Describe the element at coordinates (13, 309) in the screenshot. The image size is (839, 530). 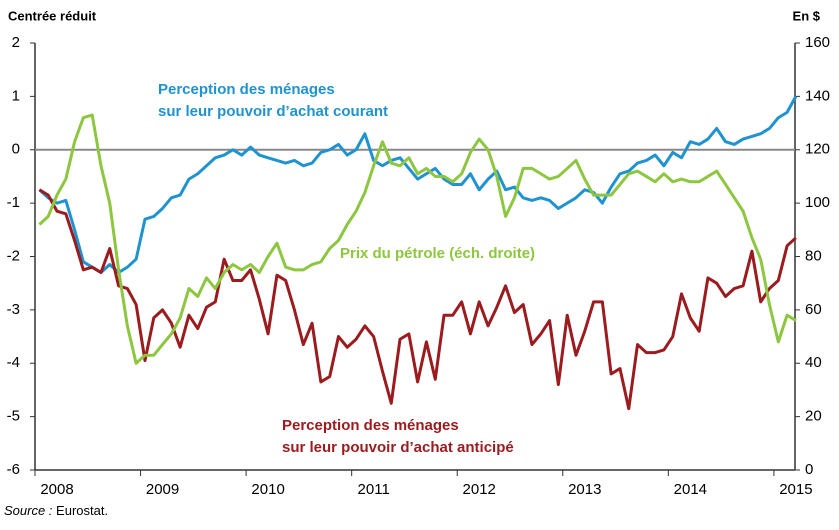
I see `y-tick-label: -3` at that location.